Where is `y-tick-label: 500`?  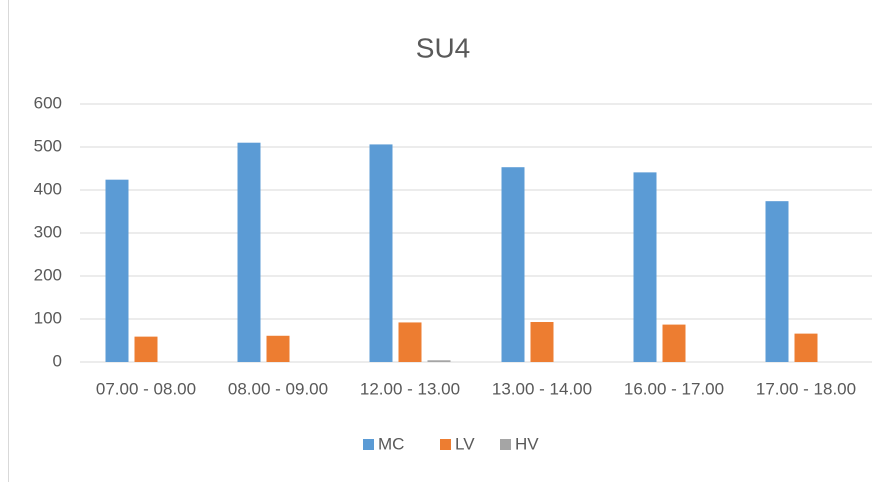
y-tick-label: 500 is located at coordinates (48, 145).